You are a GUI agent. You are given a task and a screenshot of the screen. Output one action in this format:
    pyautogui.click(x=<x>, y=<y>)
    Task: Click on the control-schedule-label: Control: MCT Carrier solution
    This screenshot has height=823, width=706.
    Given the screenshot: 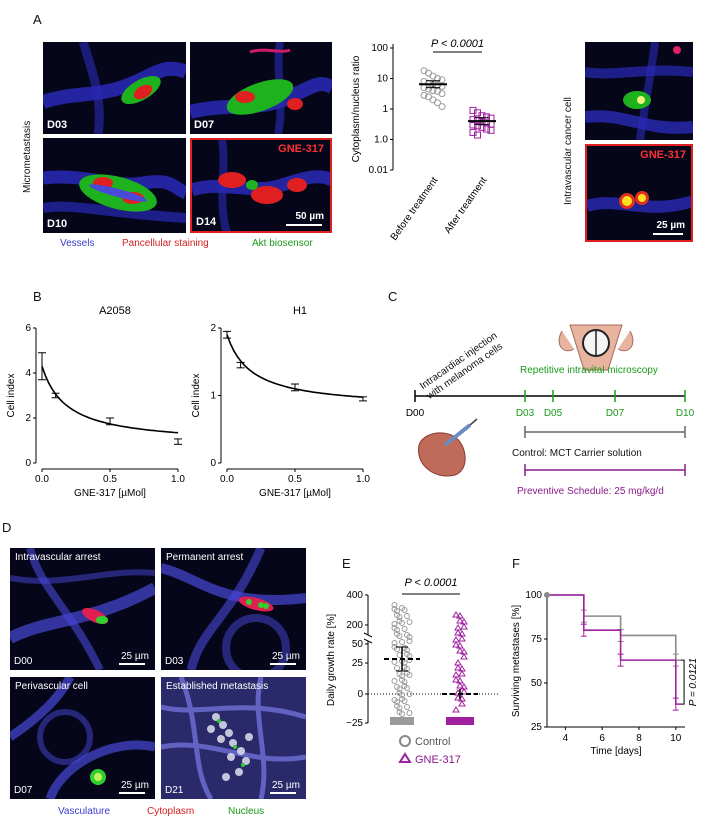 What is the action you would take?
    pyautogui.click(x=577, y=453)
    